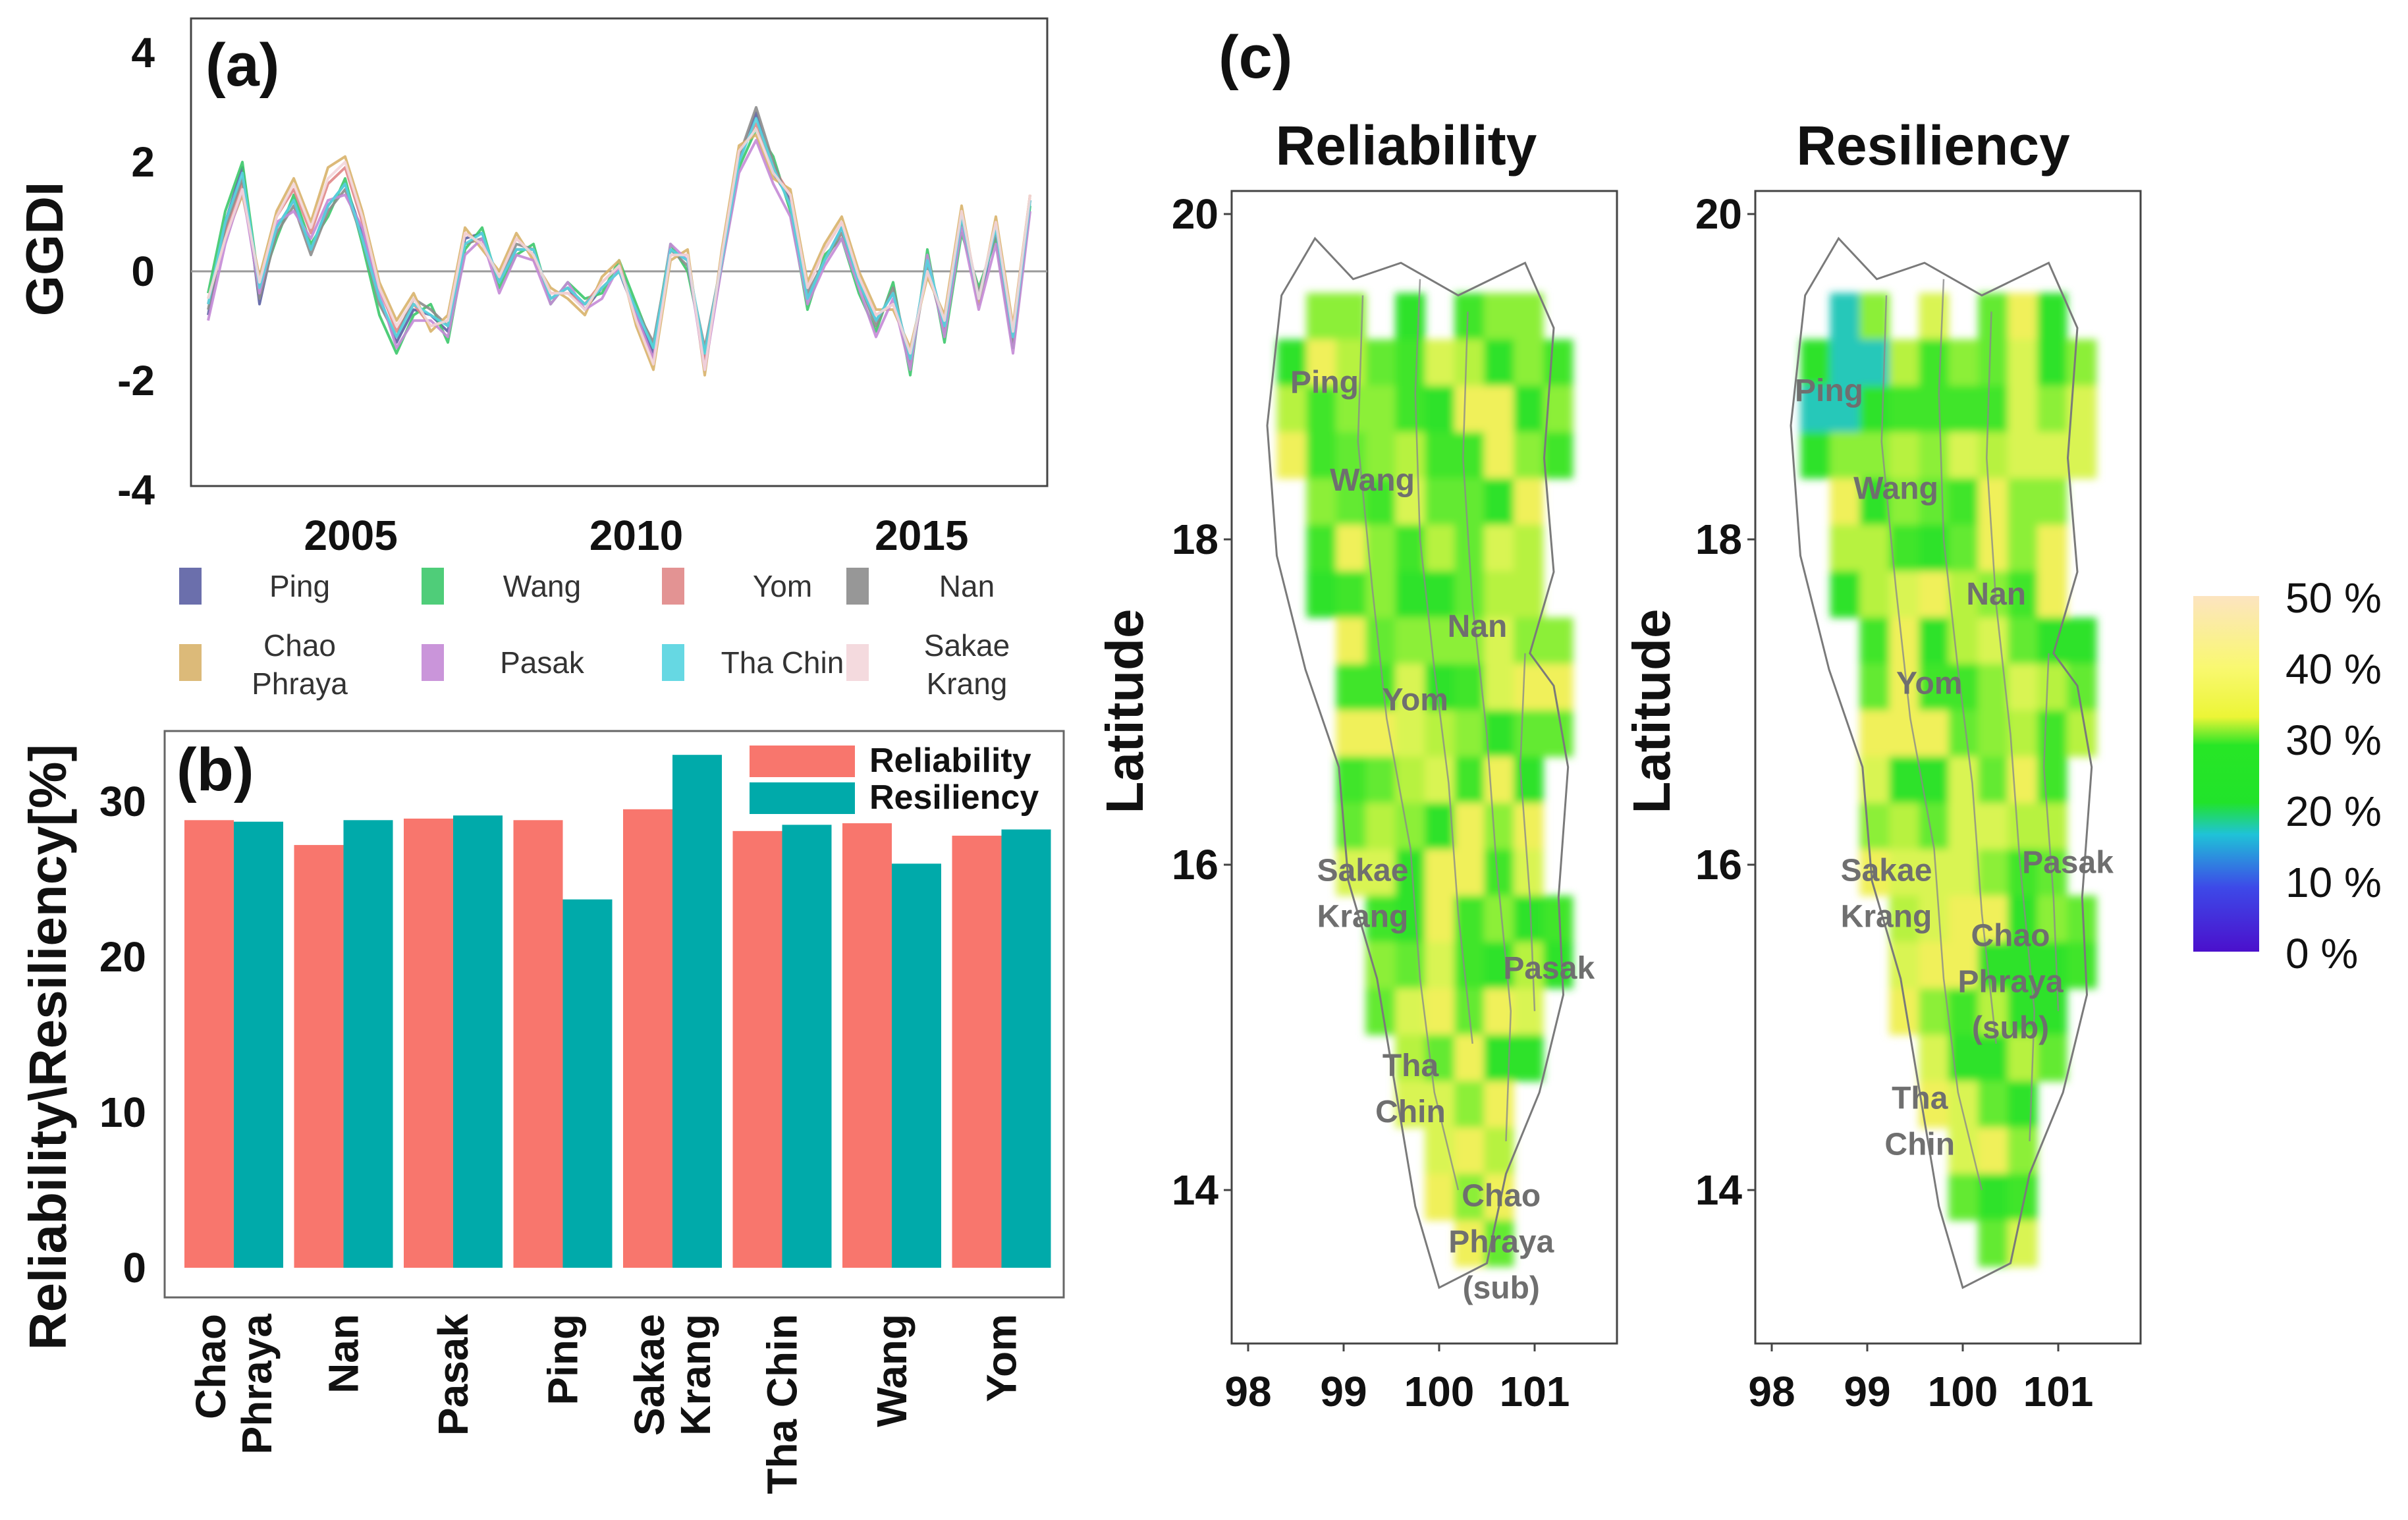 Image resolution: width=2408 pixels, height=1520 pixels. Describe the element at coordinates (892, 1370) in the screenshot. I see `x-tick-label-b: Wang` at that location.